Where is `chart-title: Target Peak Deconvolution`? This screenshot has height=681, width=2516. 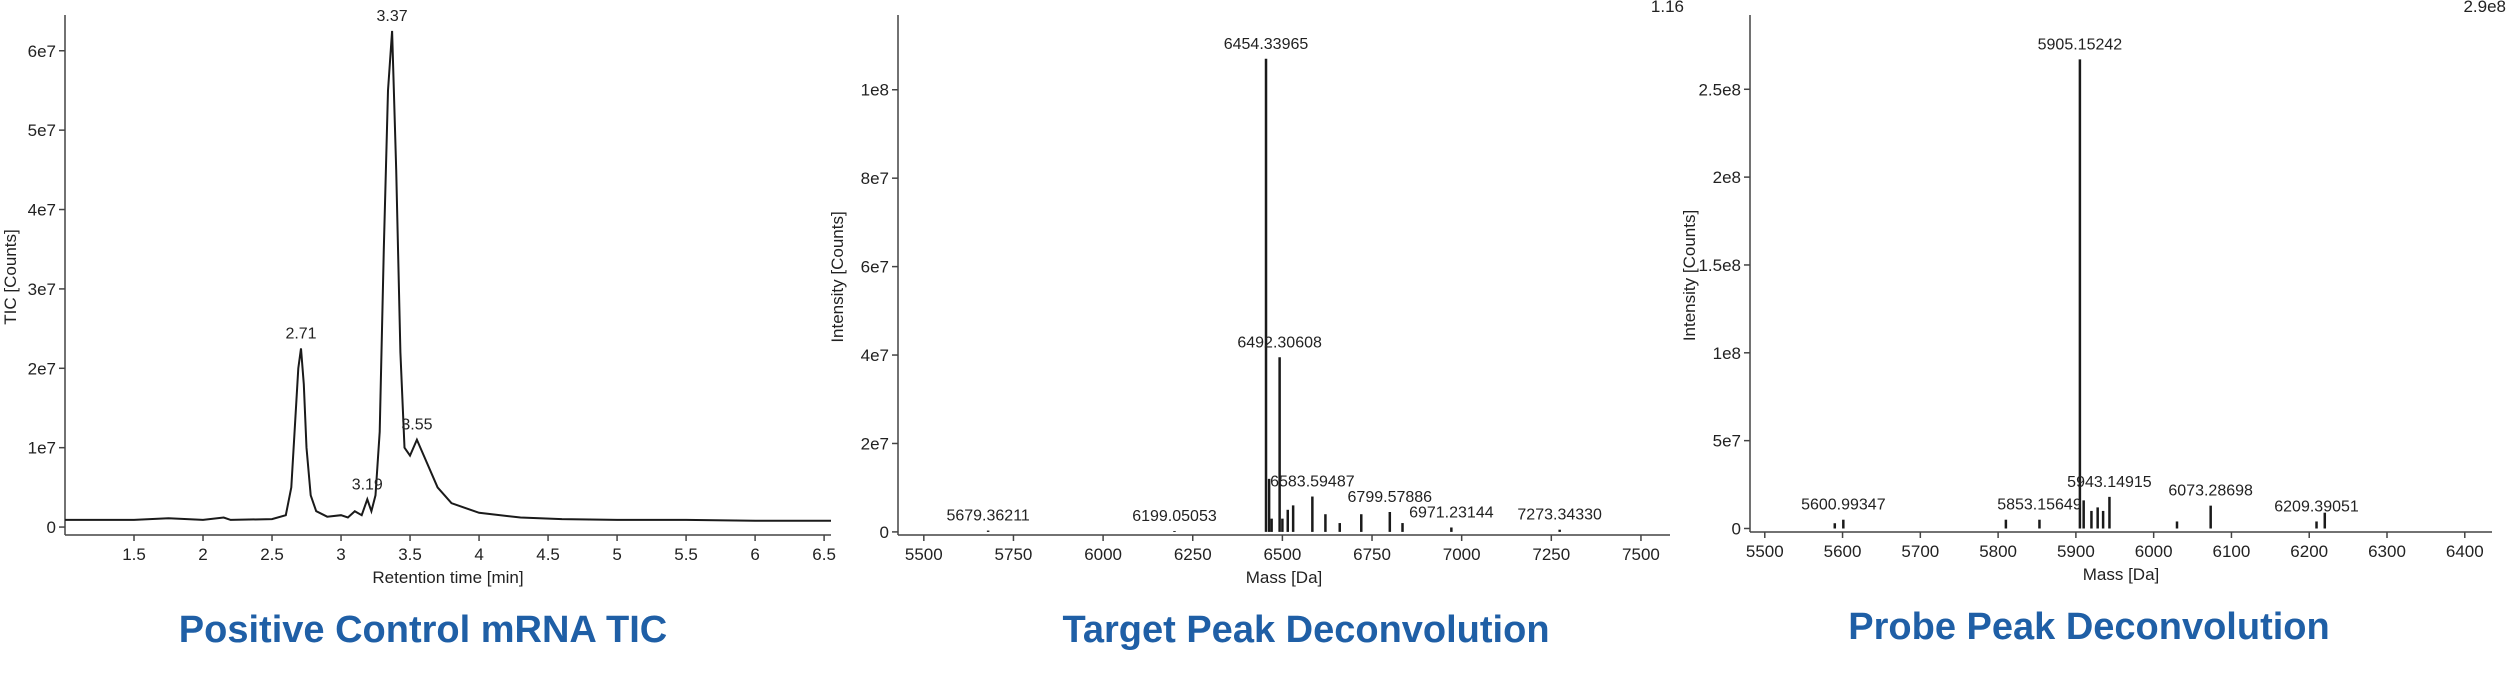 chart-title: Target Peak Deconvolution is located at coordinates (1305, 630).